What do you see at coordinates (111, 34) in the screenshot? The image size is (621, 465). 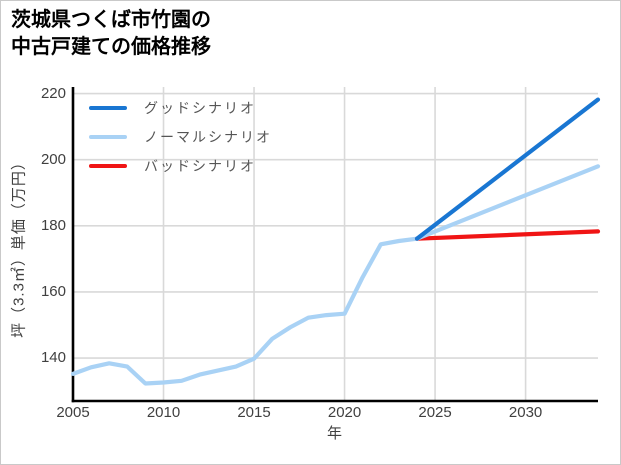 I see `chart-title: 茨城県つくば市竹園の 中古戸建ての価格推移` at bounding box center [111, 34].